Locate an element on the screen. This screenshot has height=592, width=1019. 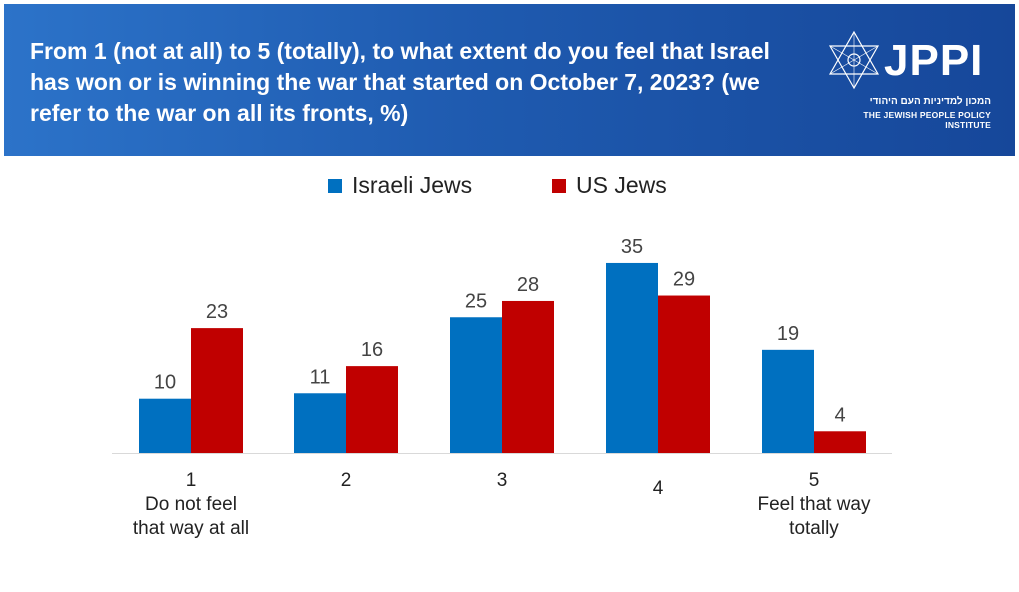
legend-item-us: US Jews is located at coordinates (609, 185).